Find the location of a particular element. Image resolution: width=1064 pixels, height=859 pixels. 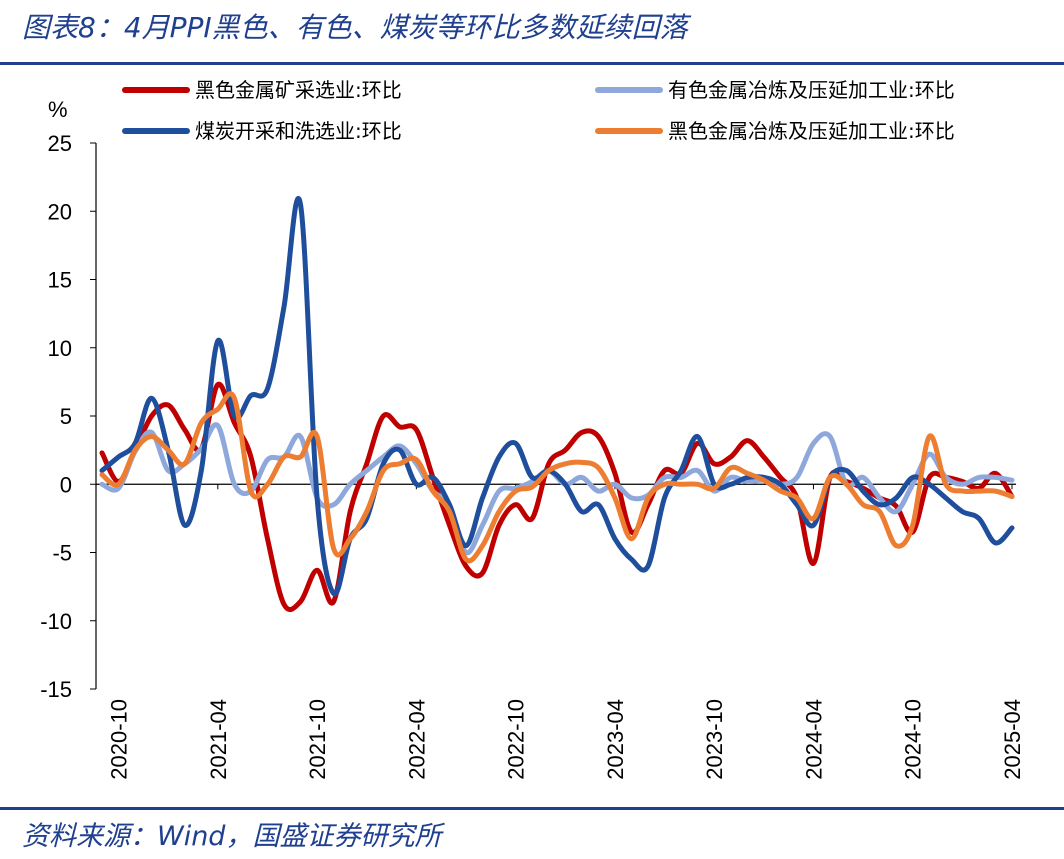

y-tick-label: 0 is located at coordinates (66, 484).